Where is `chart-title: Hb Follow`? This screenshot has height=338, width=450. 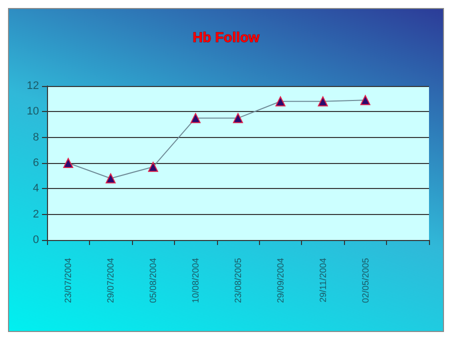
chart-title: Hb Follow is located at coordinates (226, 37).